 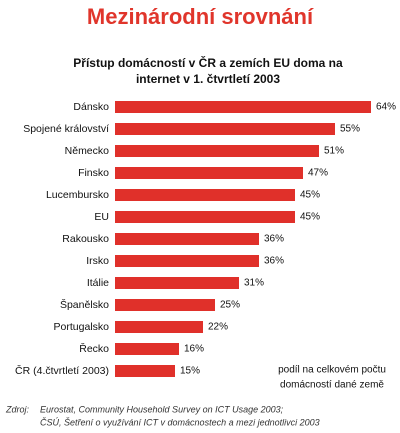 What do you see at coordinates (94, 348) in the screenshot?
I see `category-label: Řecko` at bounding box center [94, 348].